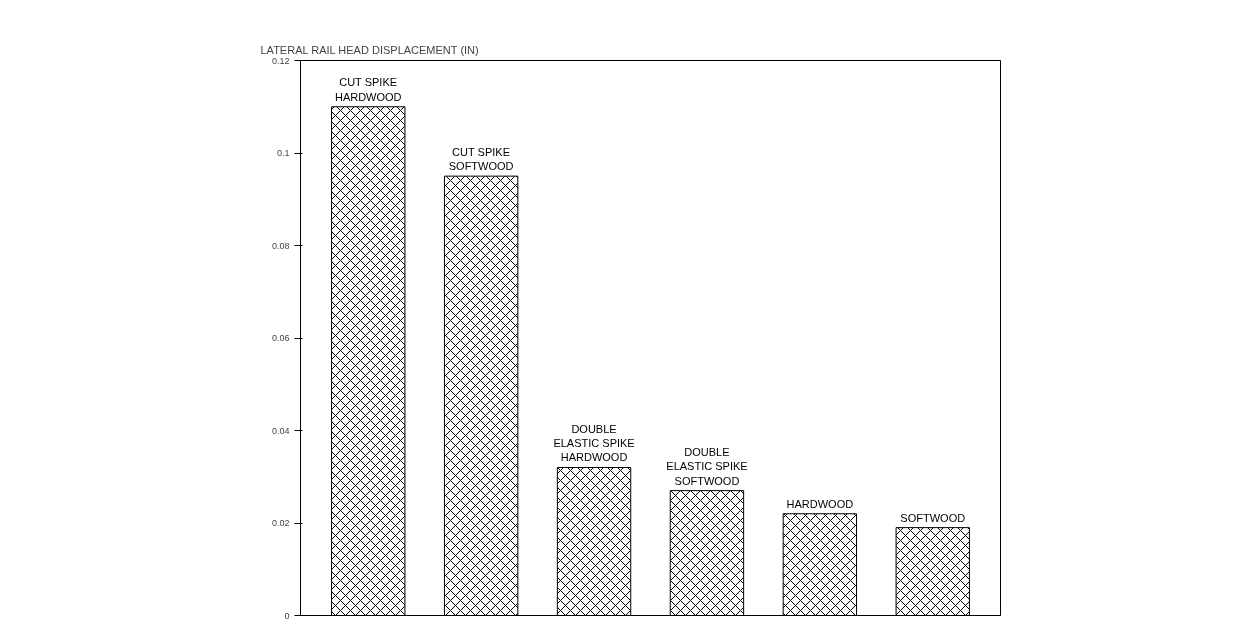 This screenshot has width=1247, height=644. What do you see at coordinates (707, 466) in the screenshot?
I see `x-tick-label: DOUBLE ELASTIC SPIKE SOFTWOOD` at bounding box center [707, 466].